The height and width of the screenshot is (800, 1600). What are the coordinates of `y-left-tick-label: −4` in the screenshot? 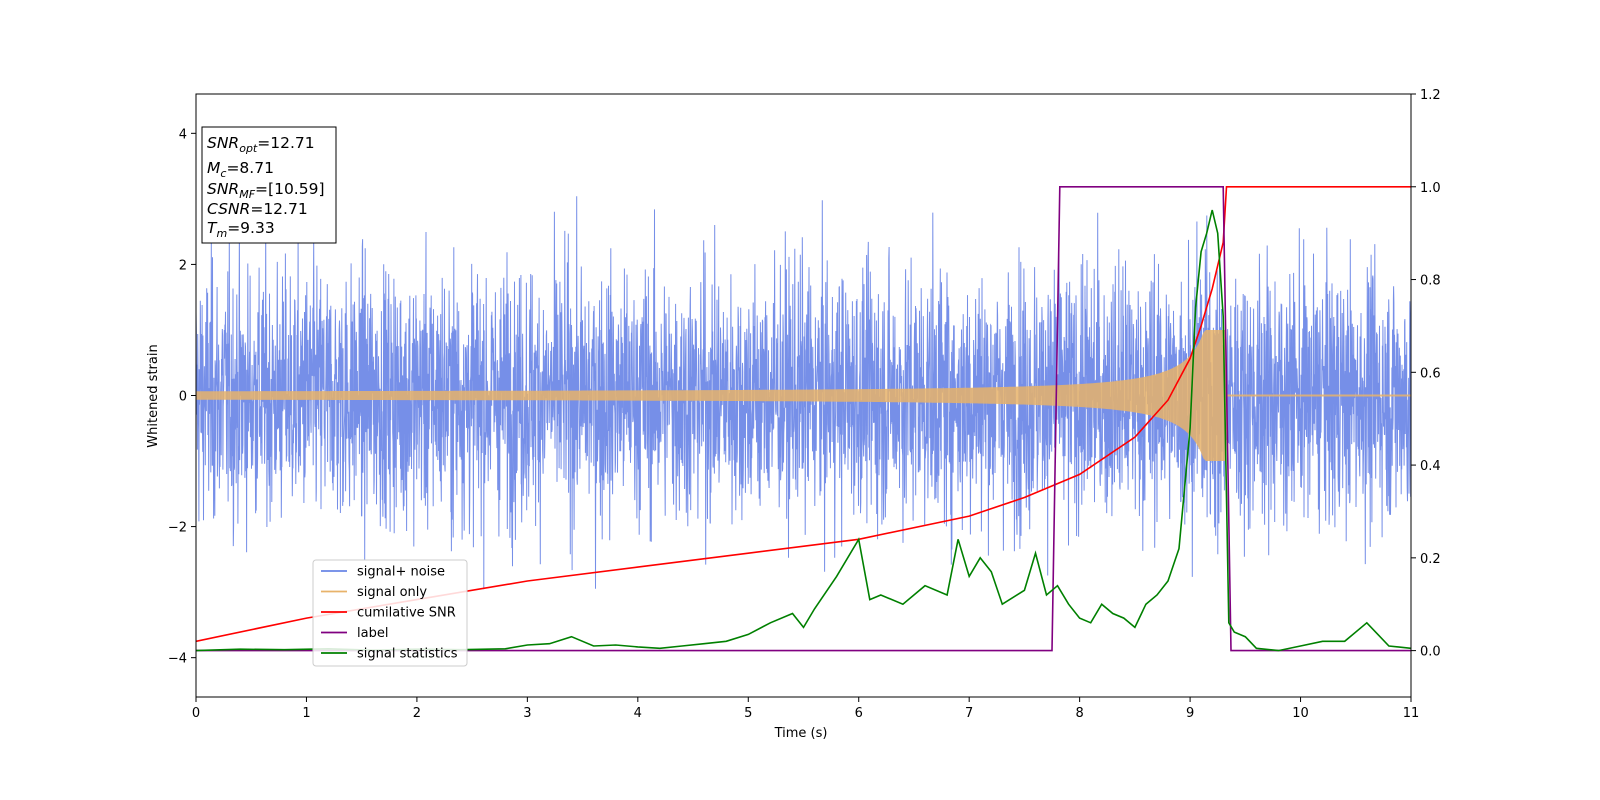 It's located at (177, 659).